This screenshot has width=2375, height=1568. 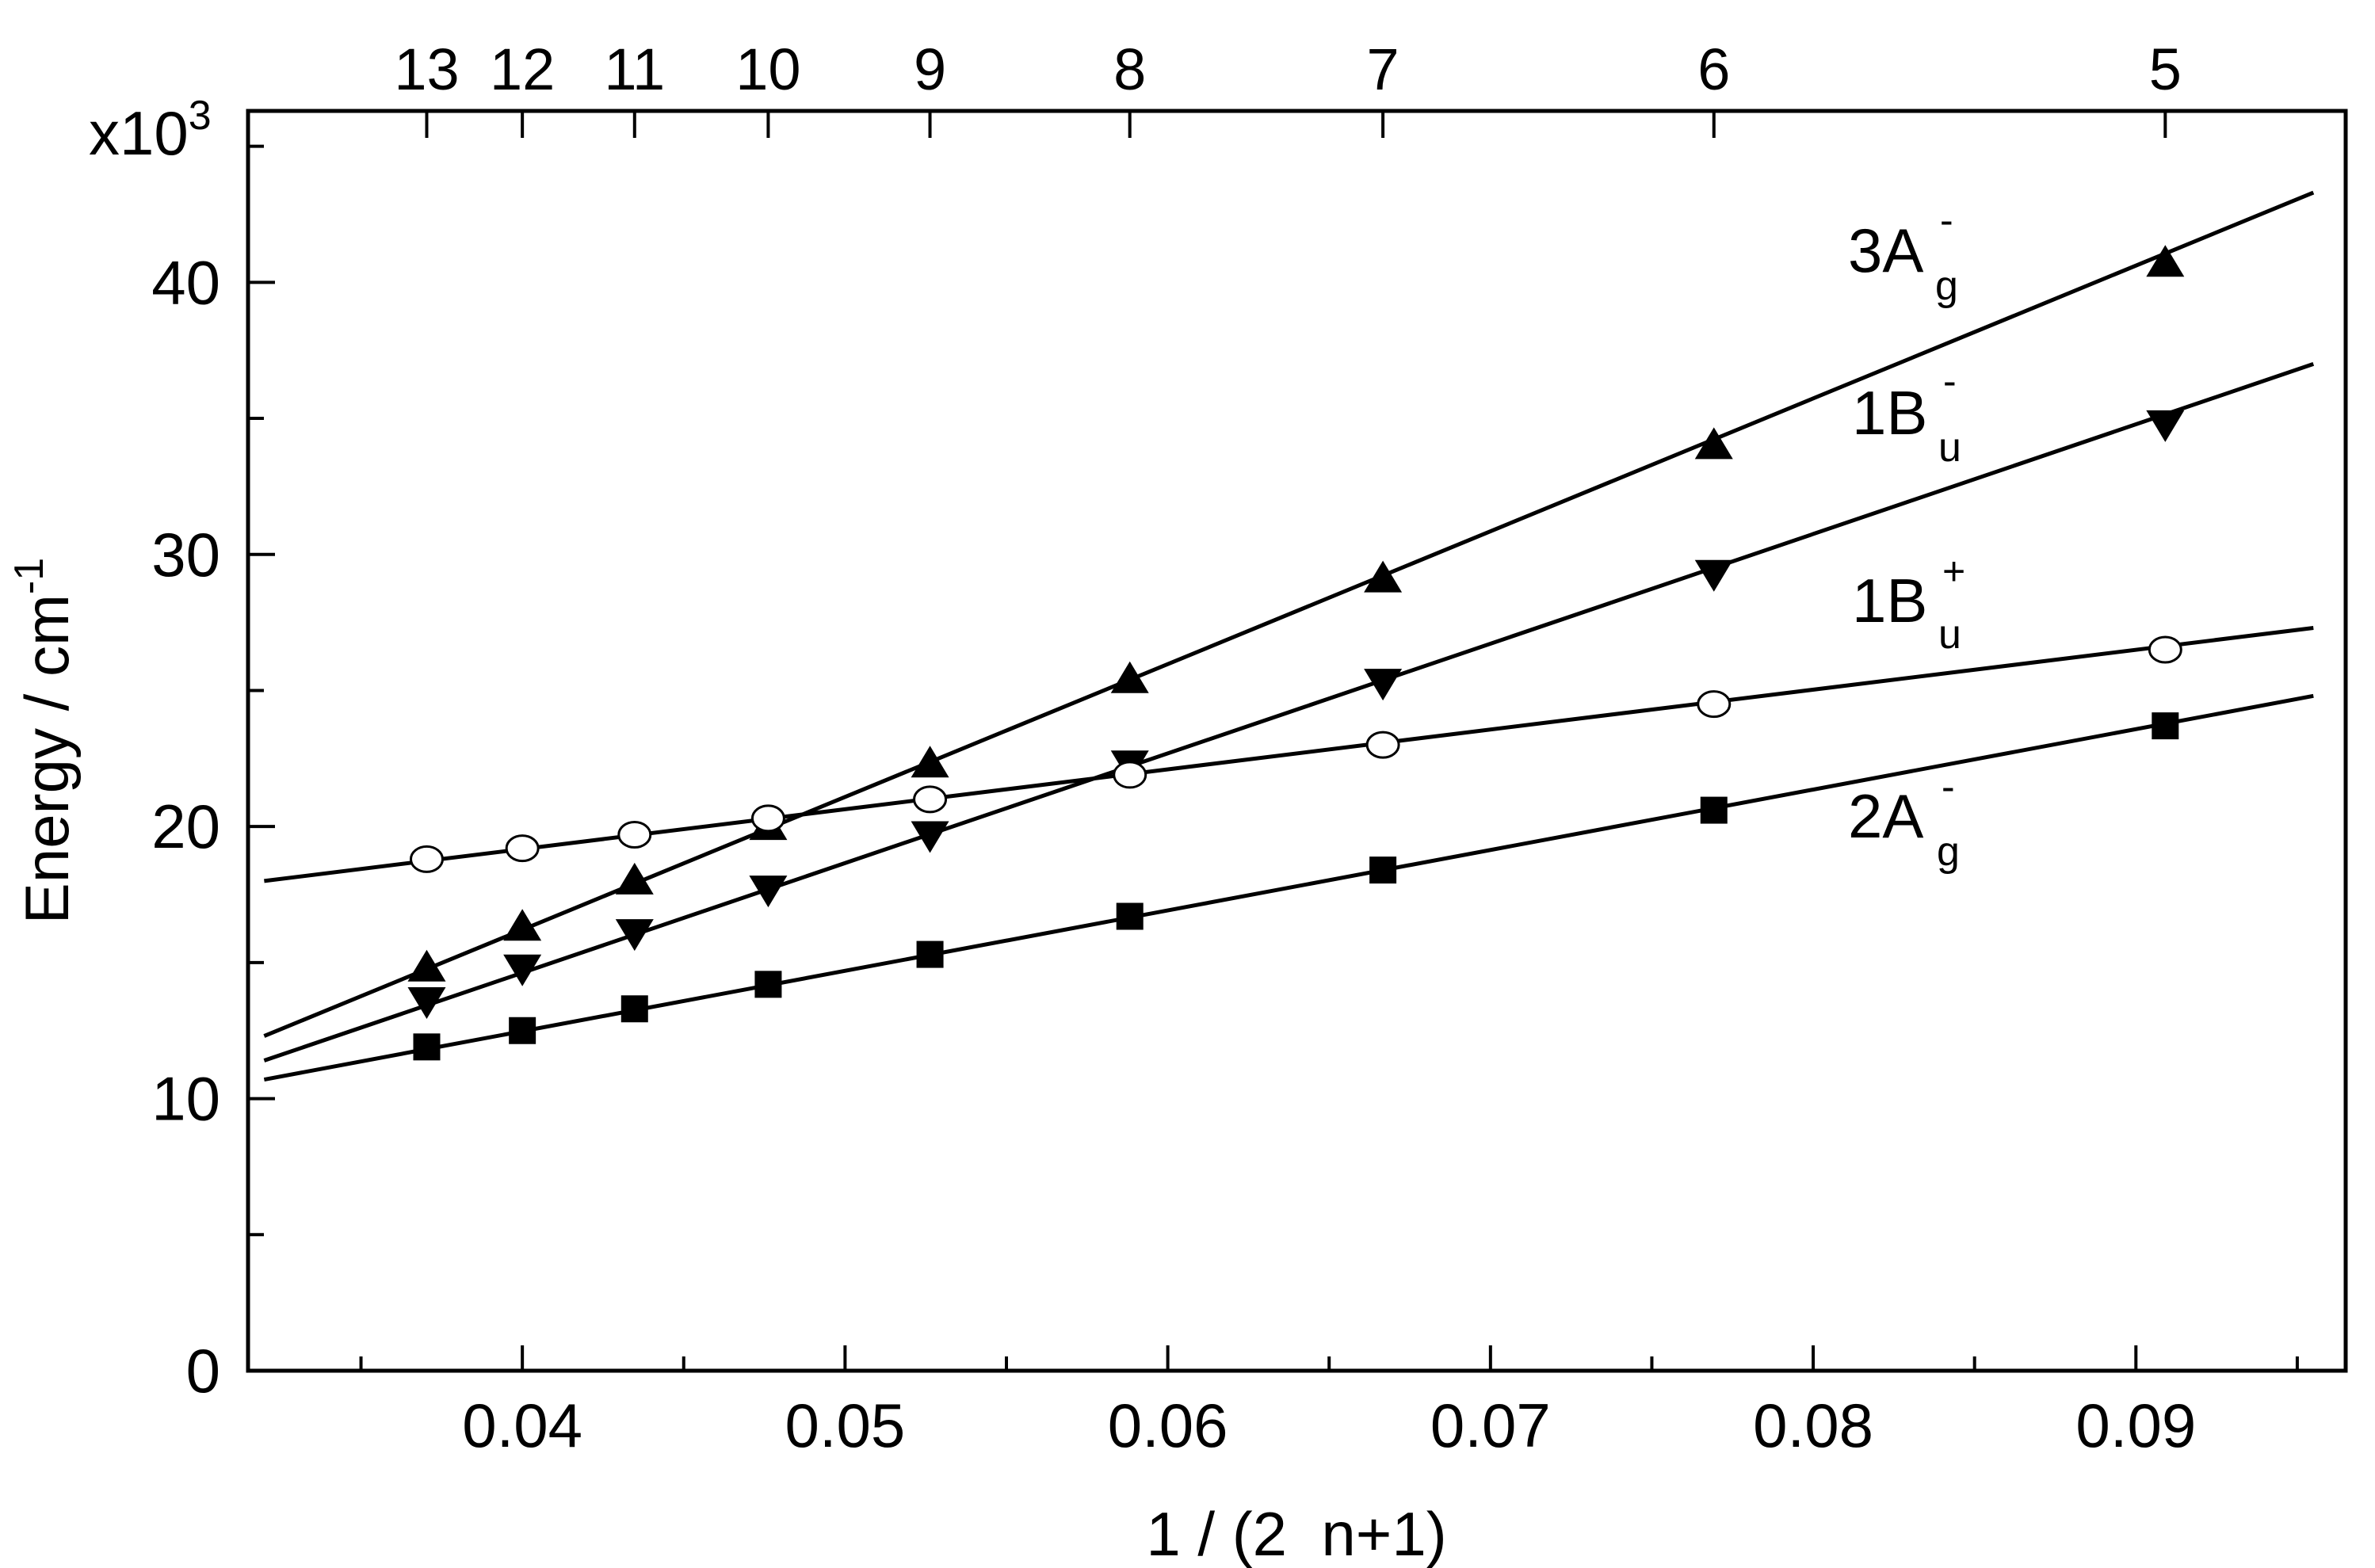 What do you see at coordinates (1953, 571) in the screenshot?
I see `series-label-1bu-plus-sup: +` at bounding box center [1953, 571].